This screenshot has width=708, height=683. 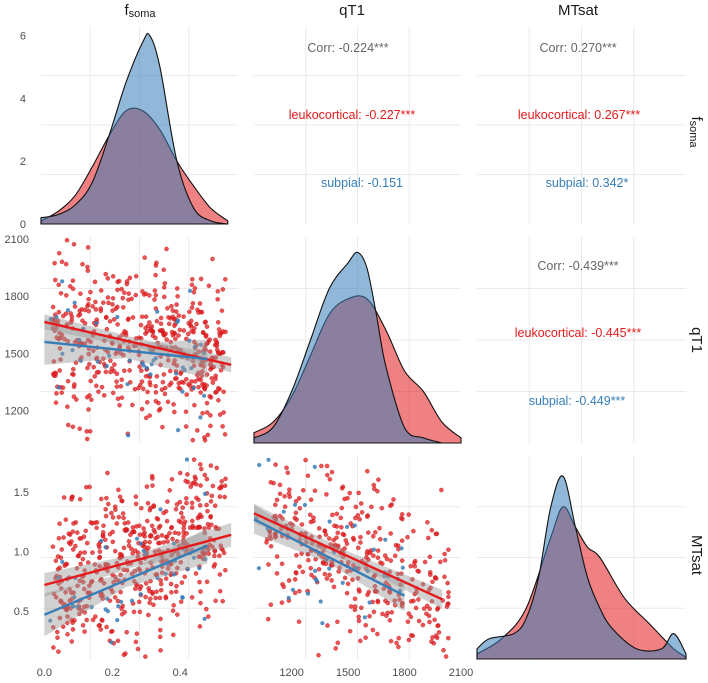 I want to click on regression-line-subpial, so click(x=126, y=350).